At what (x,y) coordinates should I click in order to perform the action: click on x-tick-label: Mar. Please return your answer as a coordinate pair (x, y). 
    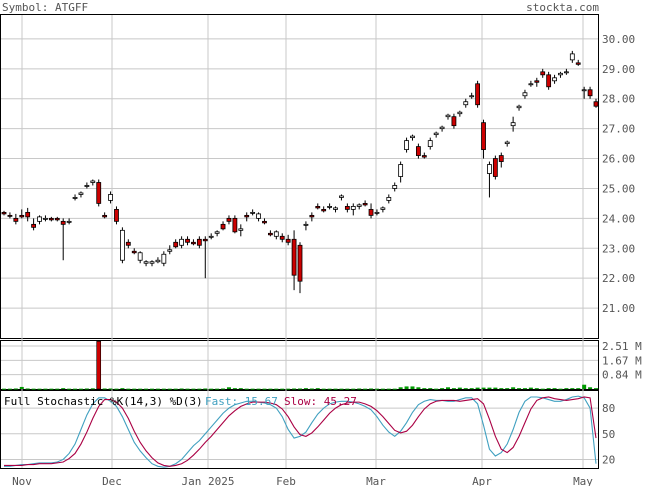
    Looking at the image, I should click on (376, 480).